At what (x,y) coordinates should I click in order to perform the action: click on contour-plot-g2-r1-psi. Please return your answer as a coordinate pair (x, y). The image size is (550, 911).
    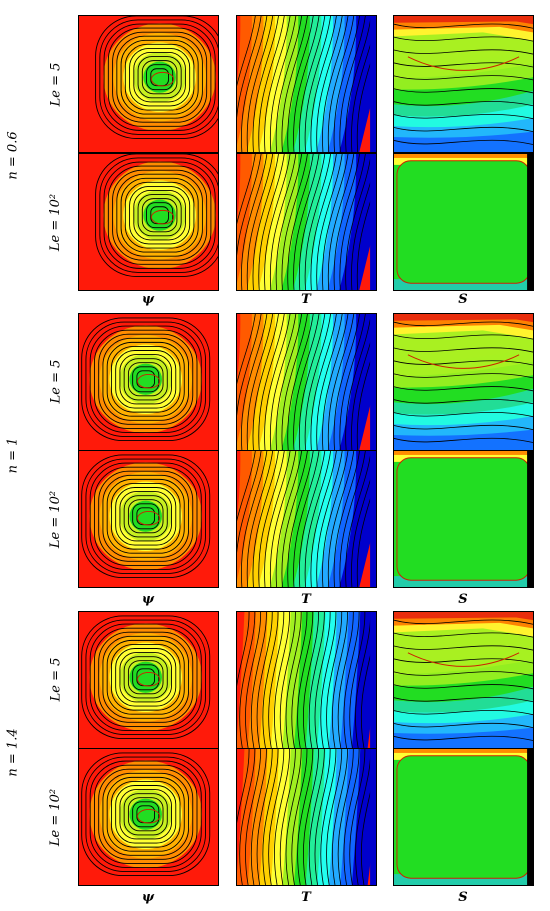
    Looking at the image, I should click on (148, 817).